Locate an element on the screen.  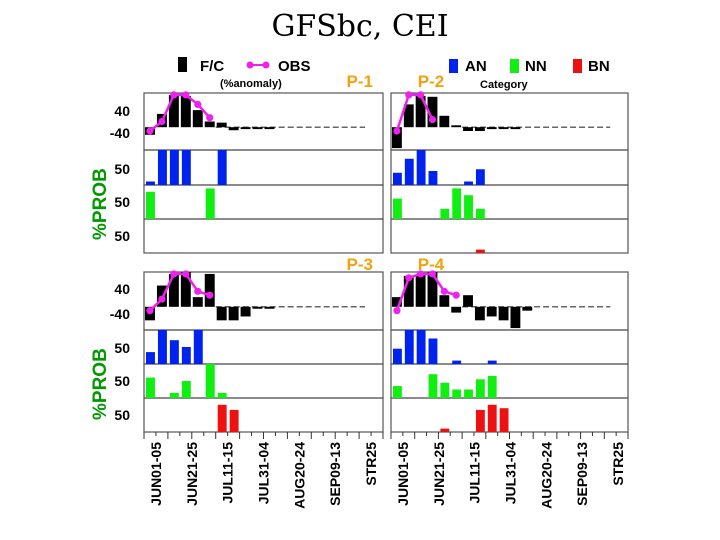
obs-line is located at coordinates (414, 112).